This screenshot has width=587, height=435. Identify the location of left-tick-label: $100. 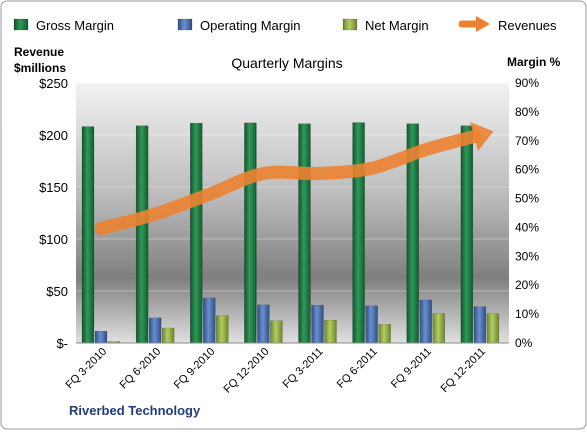
(53, 239).